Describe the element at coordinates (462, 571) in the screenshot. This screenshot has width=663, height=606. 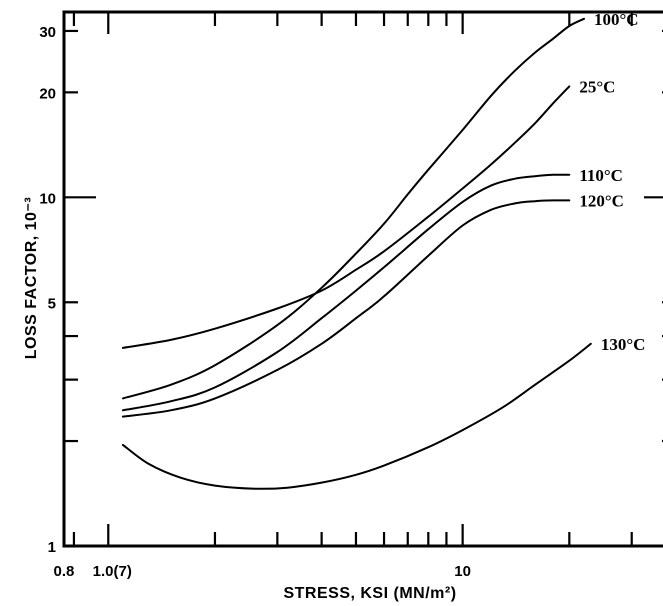
I see `x-tick-label: 10` at that location.